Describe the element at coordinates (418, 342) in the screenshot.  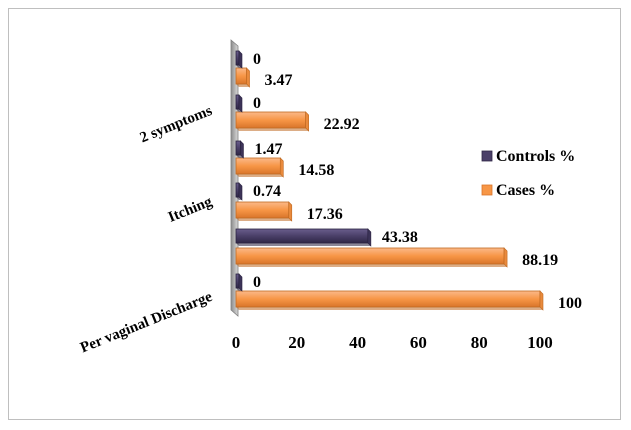
I see `x-tick-label: 60` at that location.